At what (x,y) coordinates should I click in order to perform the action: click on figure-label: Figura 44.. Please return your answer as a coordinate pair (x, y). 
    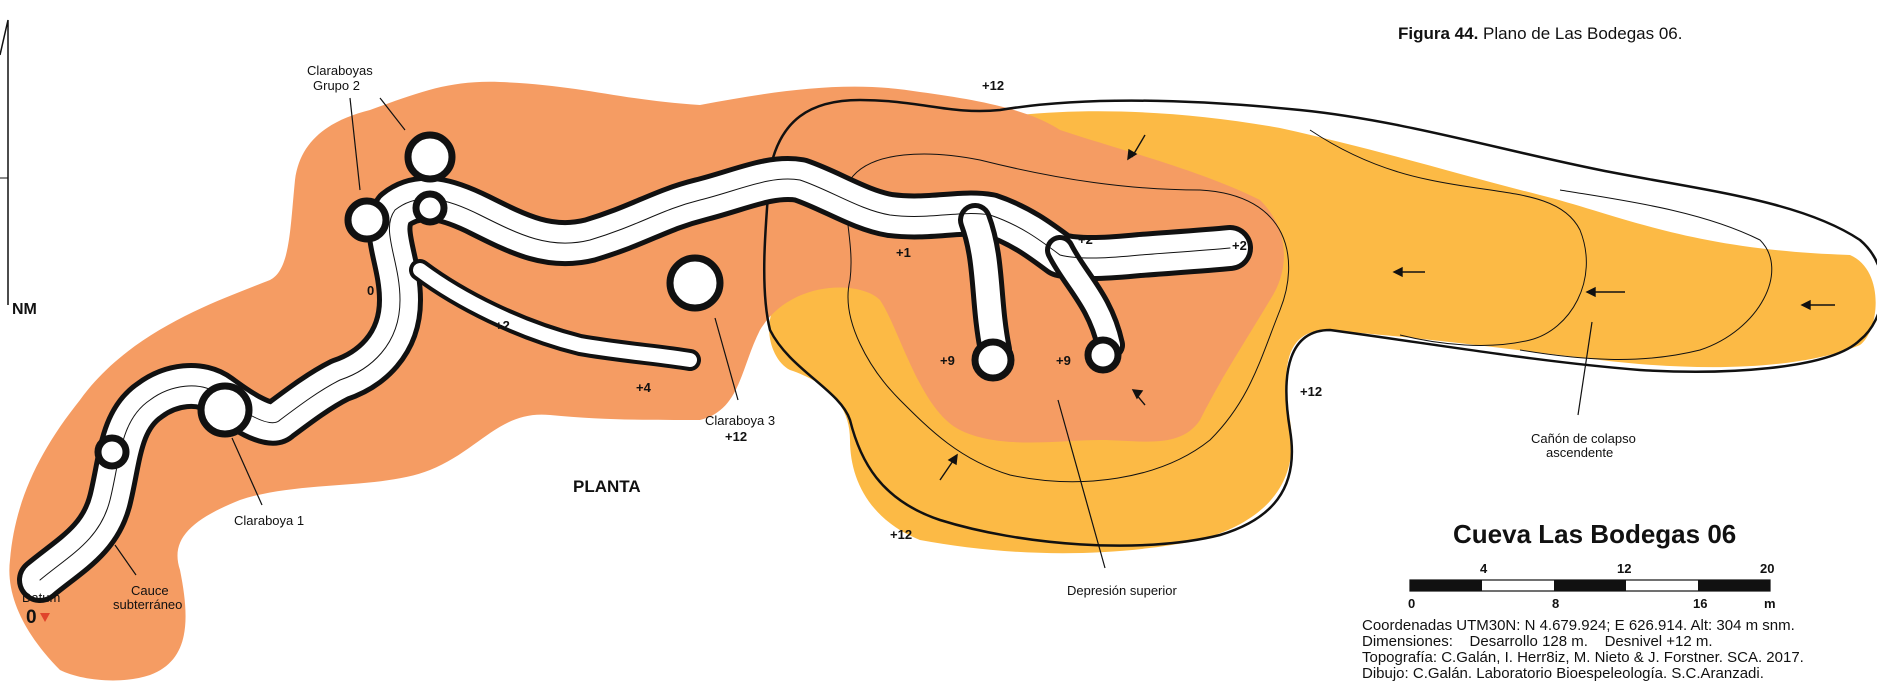
    Looking at the image, I should click on (1438, 33).